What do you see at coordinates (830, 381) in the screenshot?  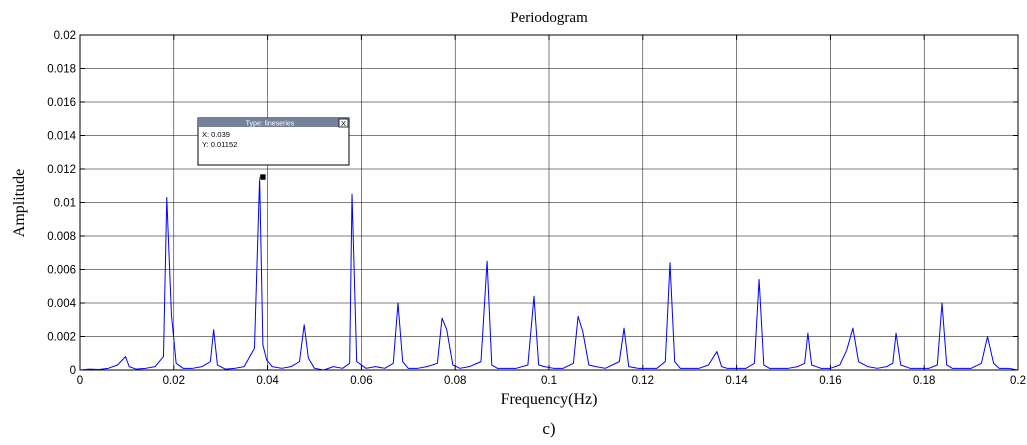 I see `x-tick-label: 0.16` at bounding box center [830, 381].